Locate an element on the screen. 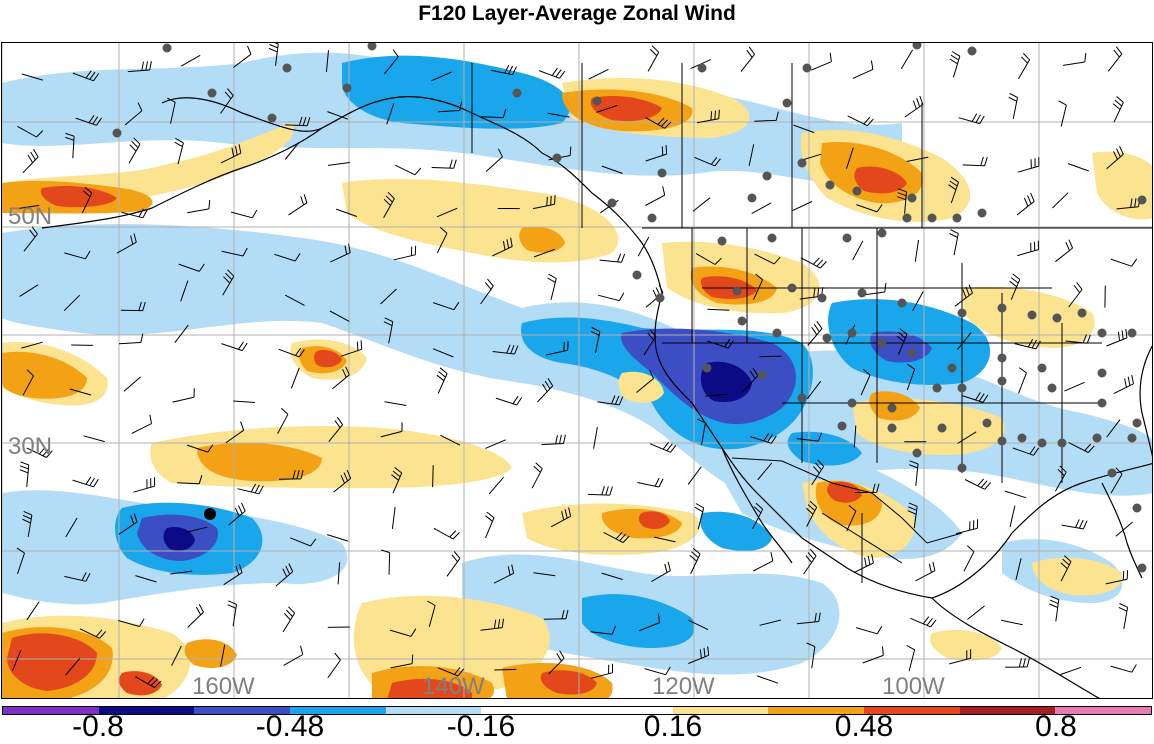 This screenshot has height=744, width=1154. contour-orange is located at coordinates (211, 653).